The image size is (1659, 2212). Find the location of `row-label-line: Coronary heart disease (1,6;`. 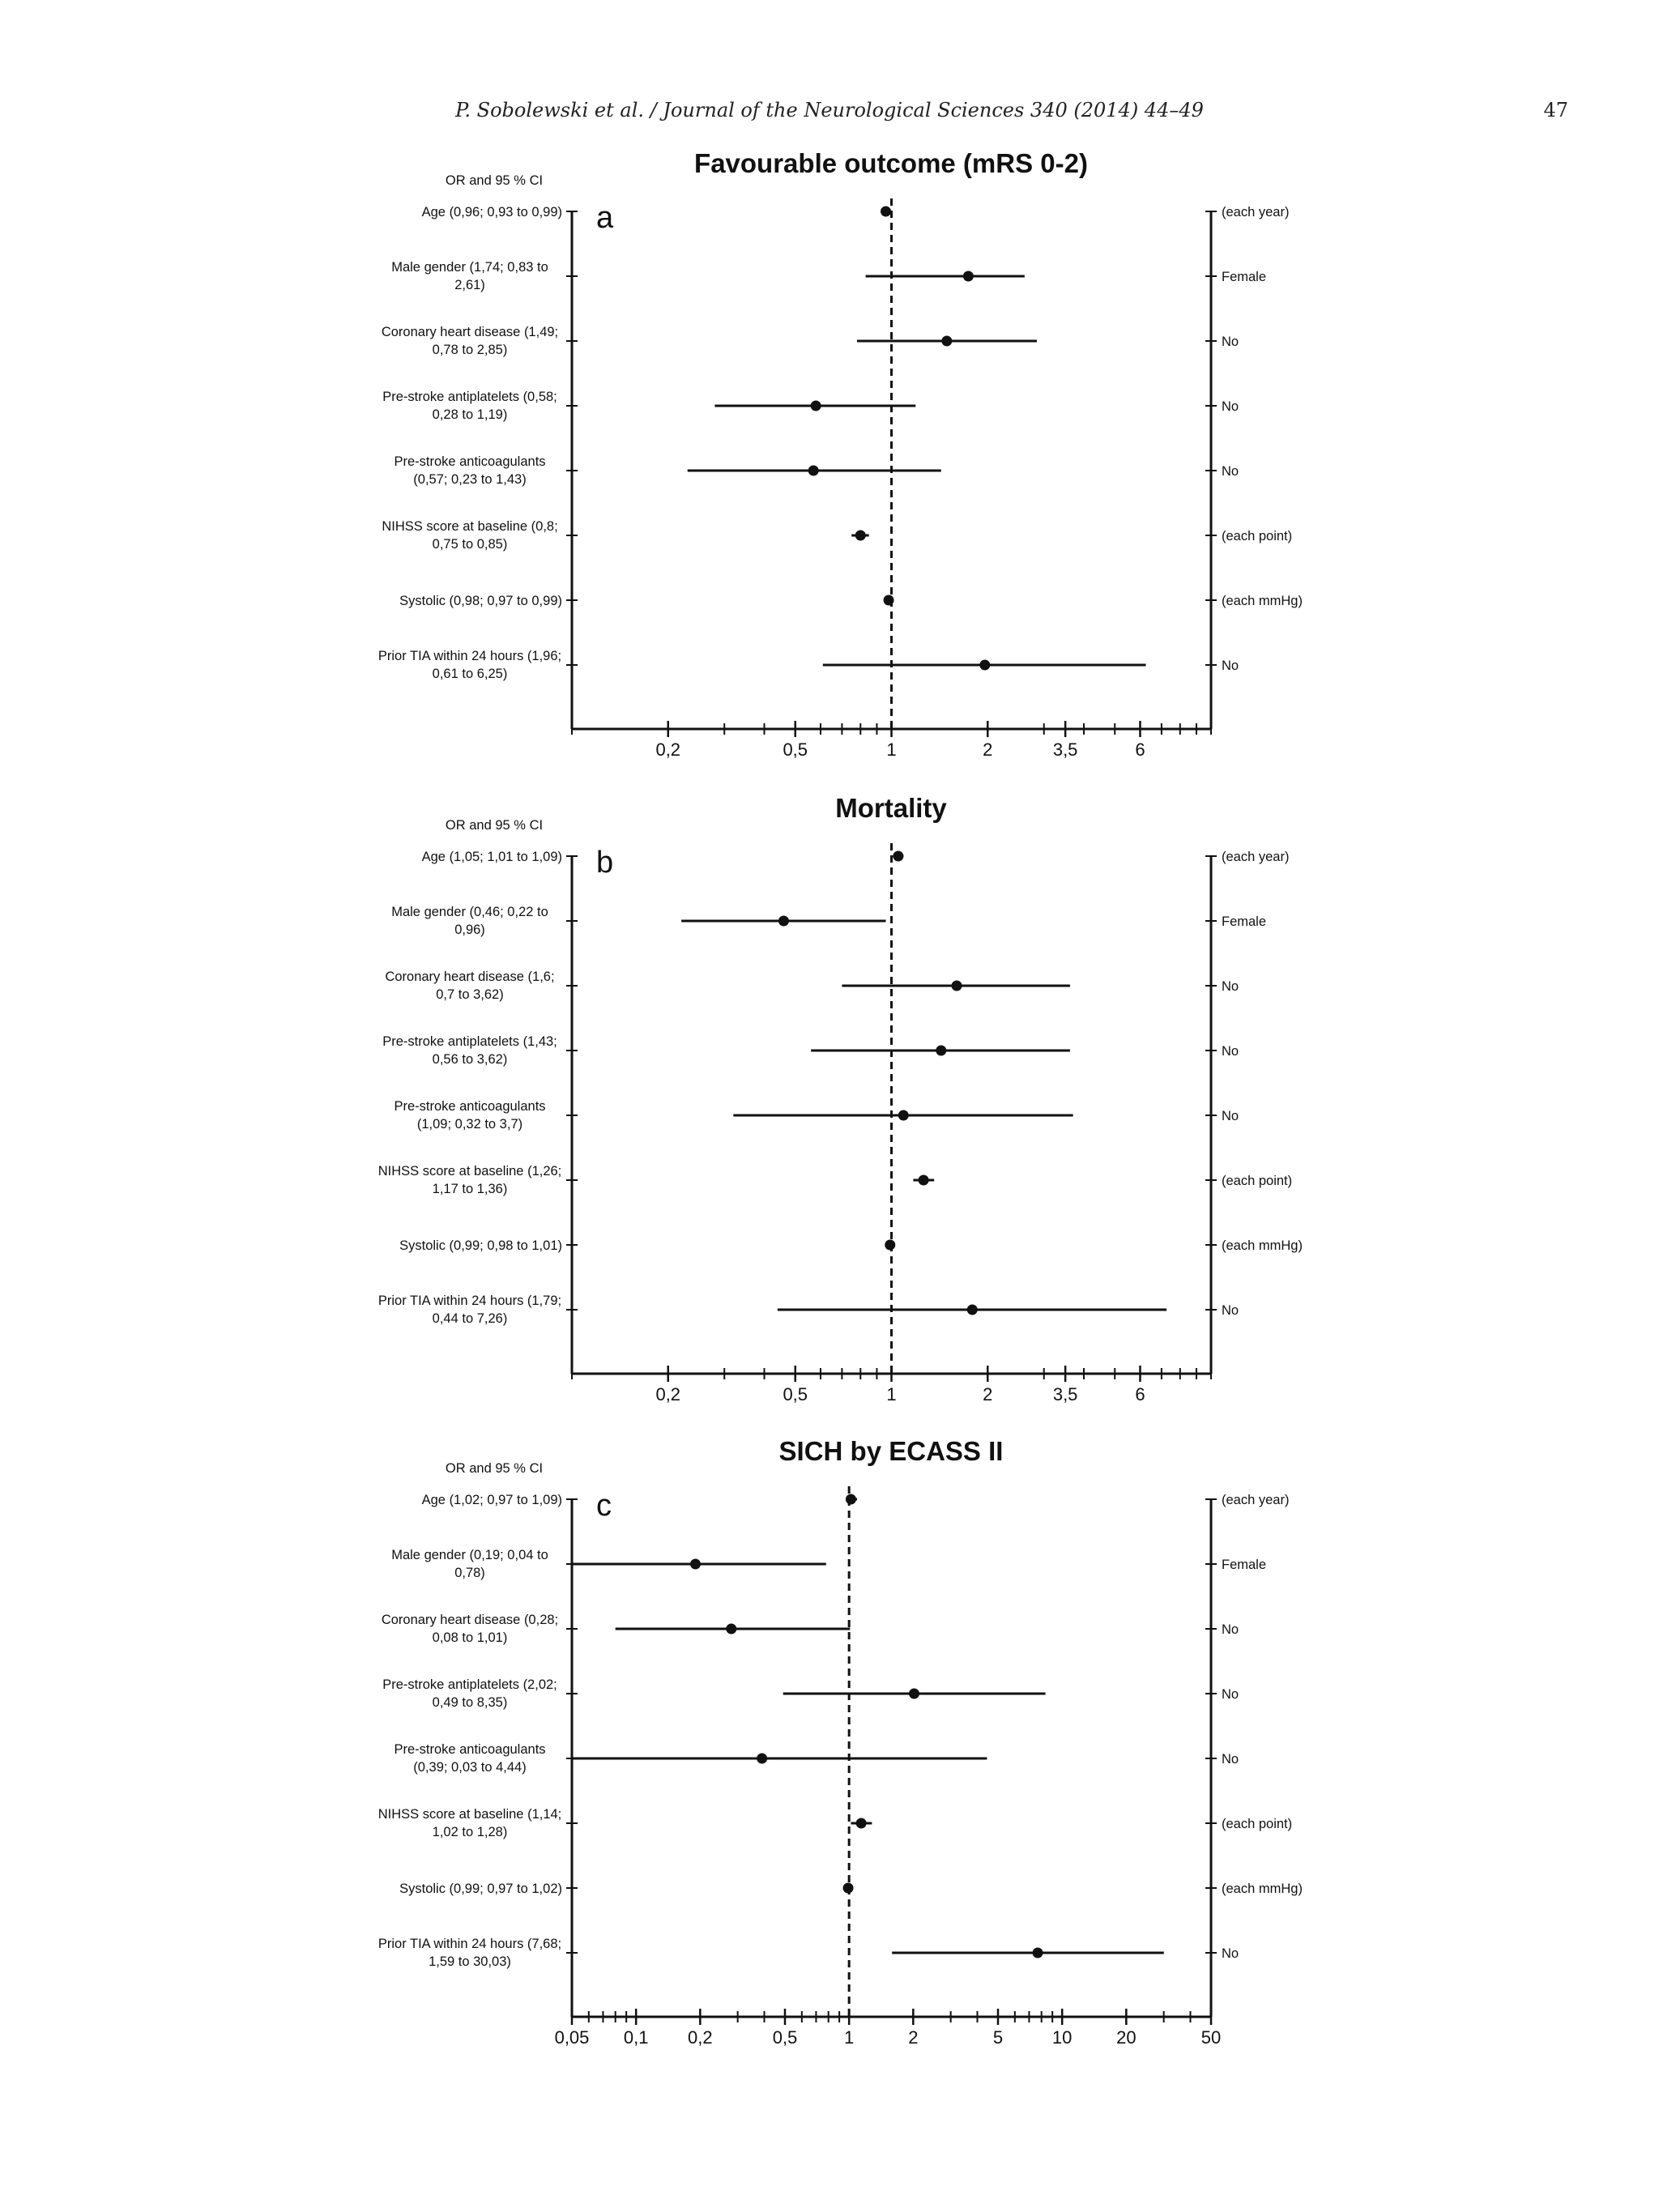

row-label-line: Coronary heart disease (1,6; is located at coordinates (469, 977).